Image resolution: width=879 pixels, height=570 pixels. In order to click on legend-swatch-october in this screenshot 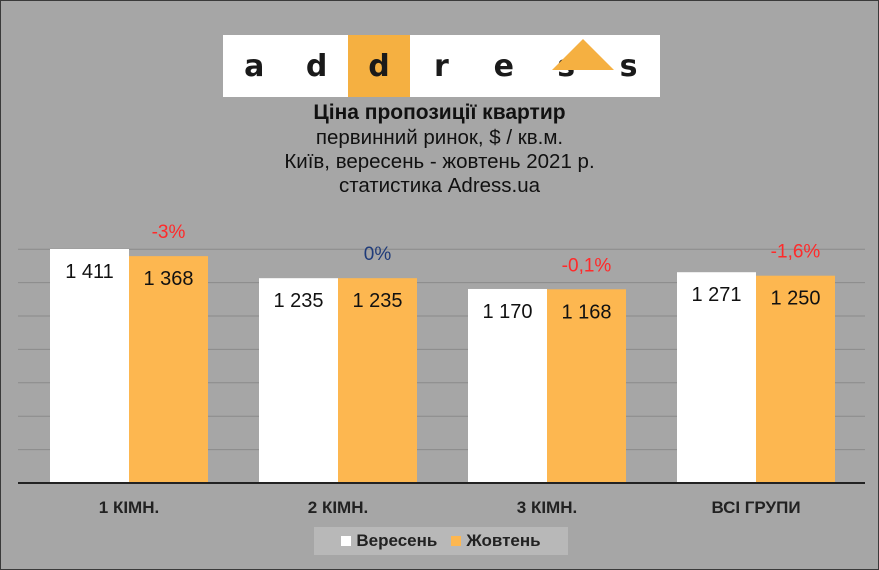, I will do `click(456, 541)`.